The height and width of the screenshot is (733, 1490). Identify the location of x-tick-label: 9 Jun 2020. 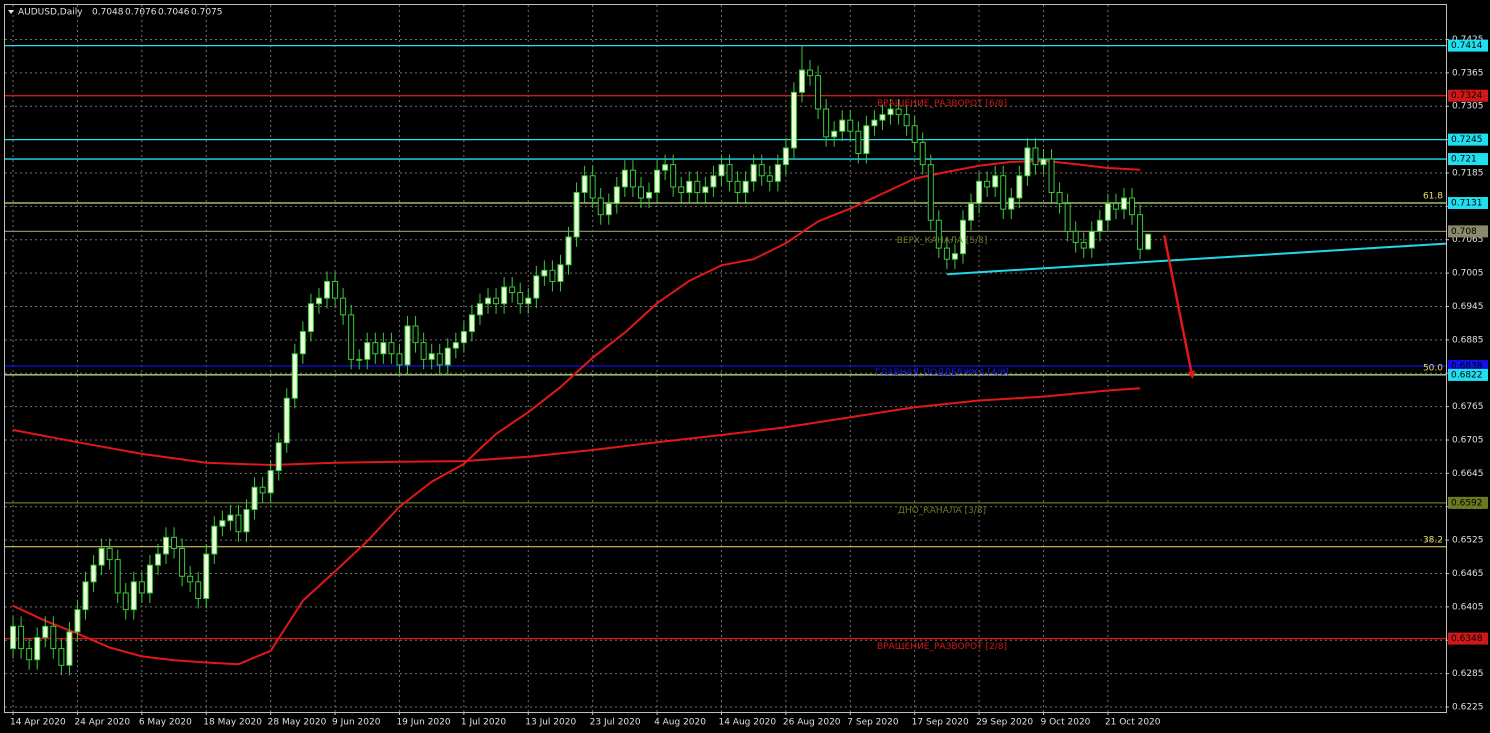
(356, 723).